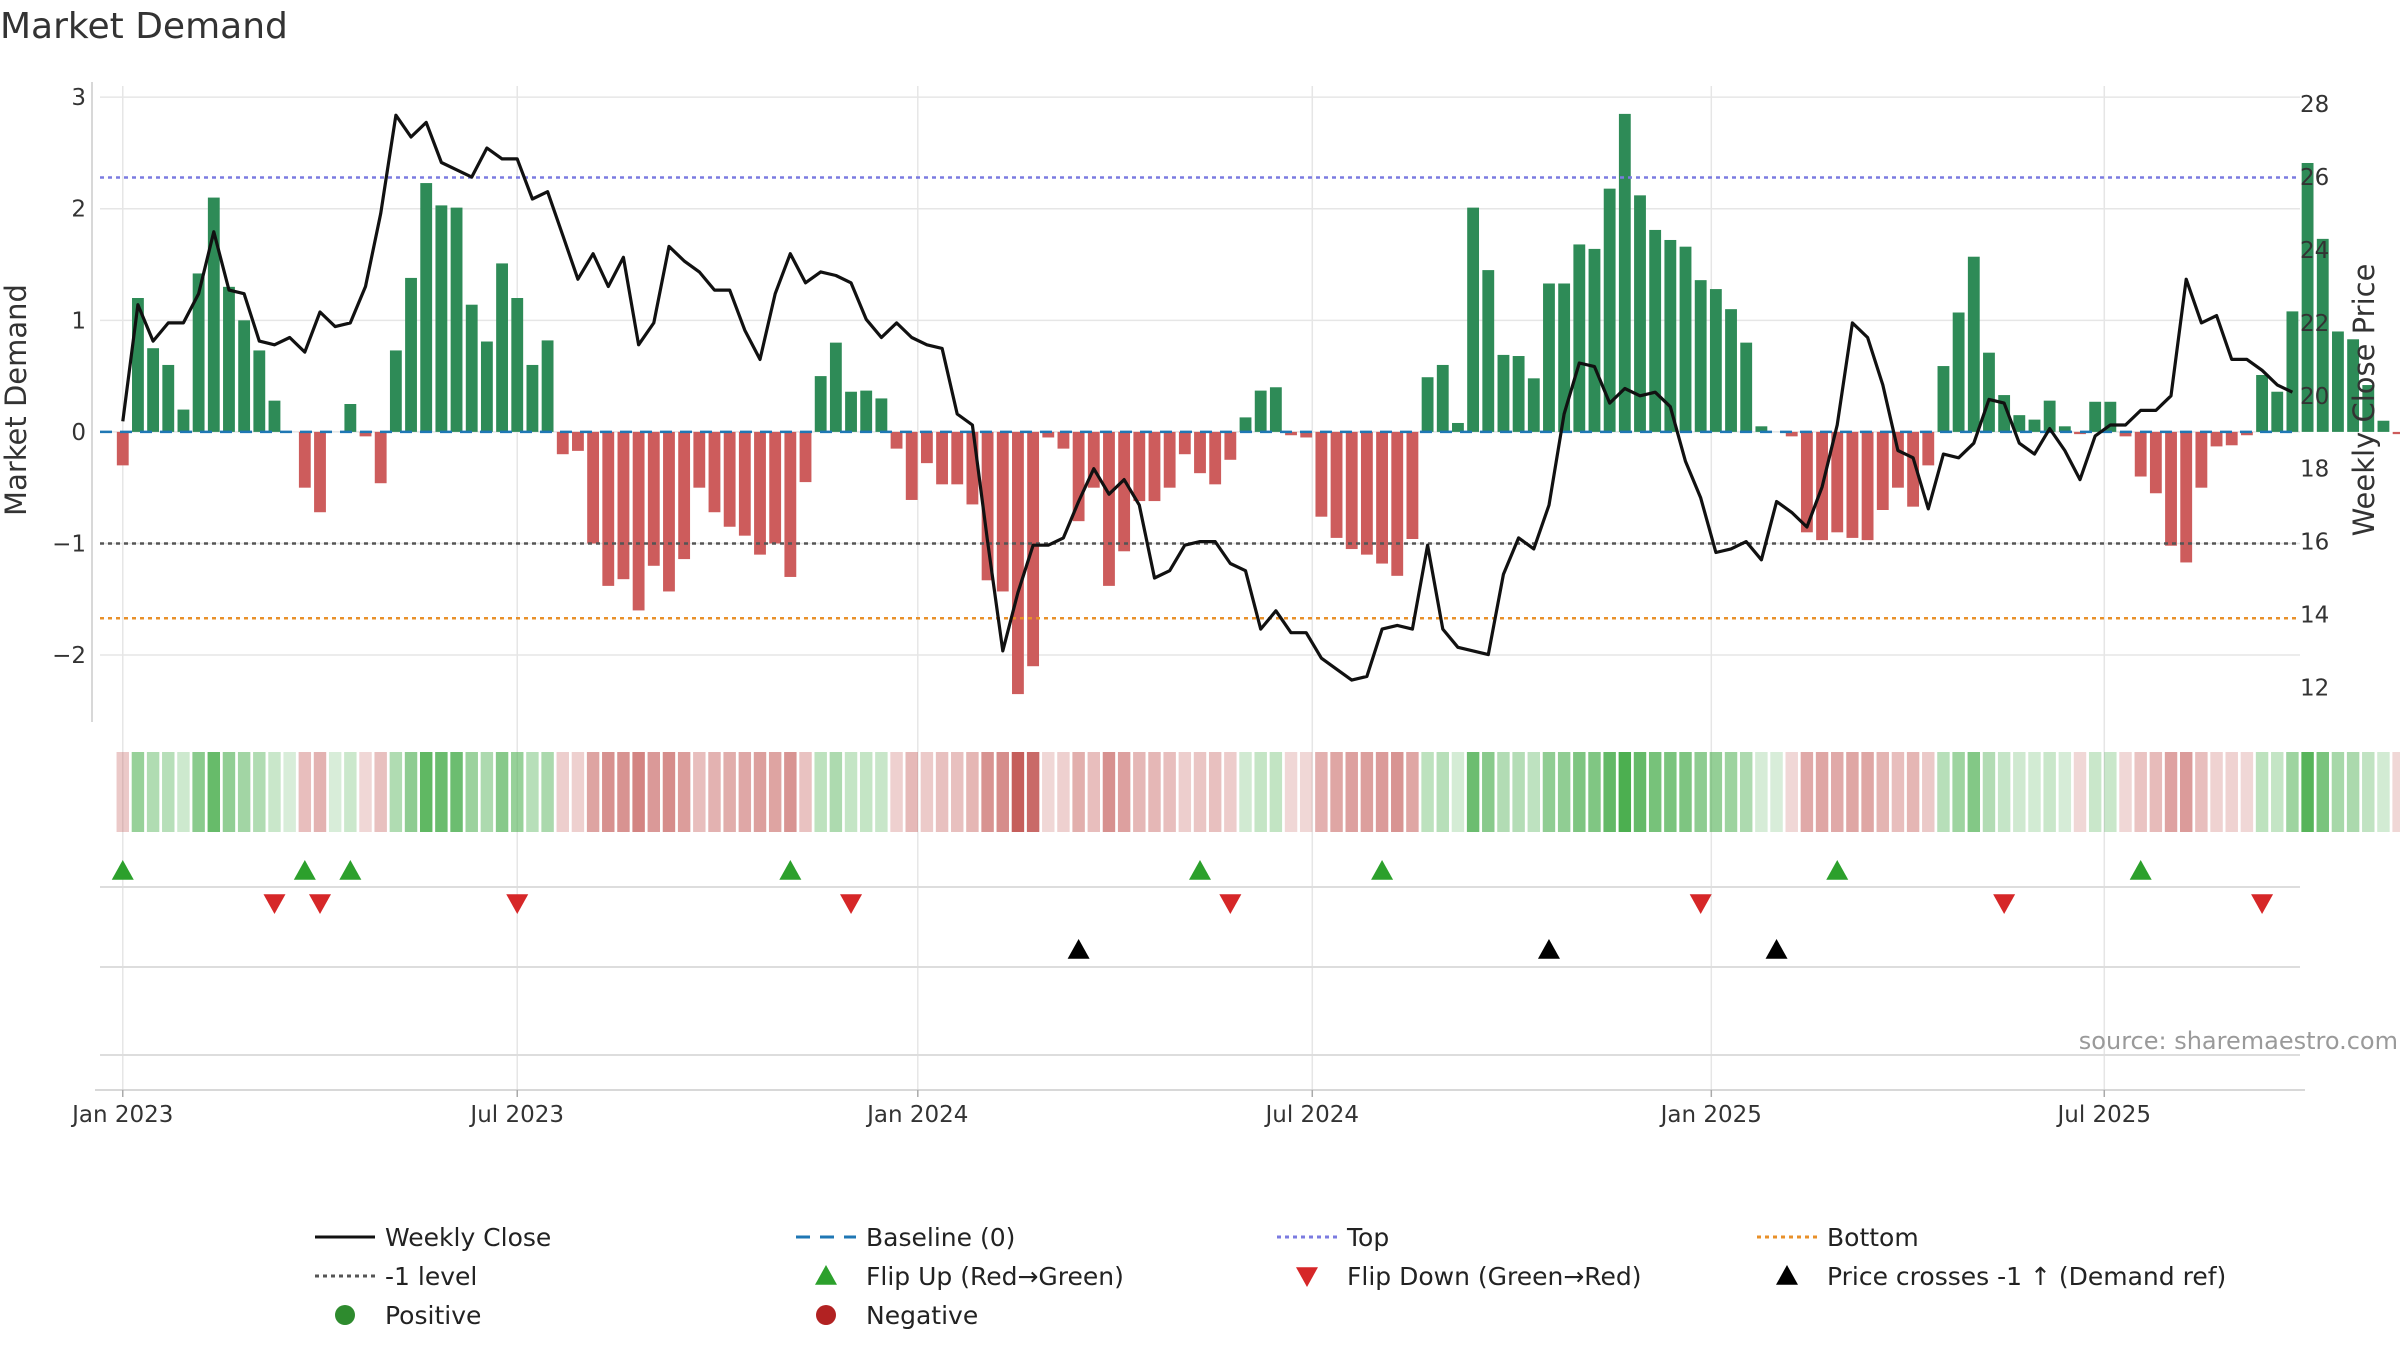 The image size is (2400, 1350). Describe the element at coordinates (2314, 470) in the screenshot. I see `y2-tick-label: 18` at that location.